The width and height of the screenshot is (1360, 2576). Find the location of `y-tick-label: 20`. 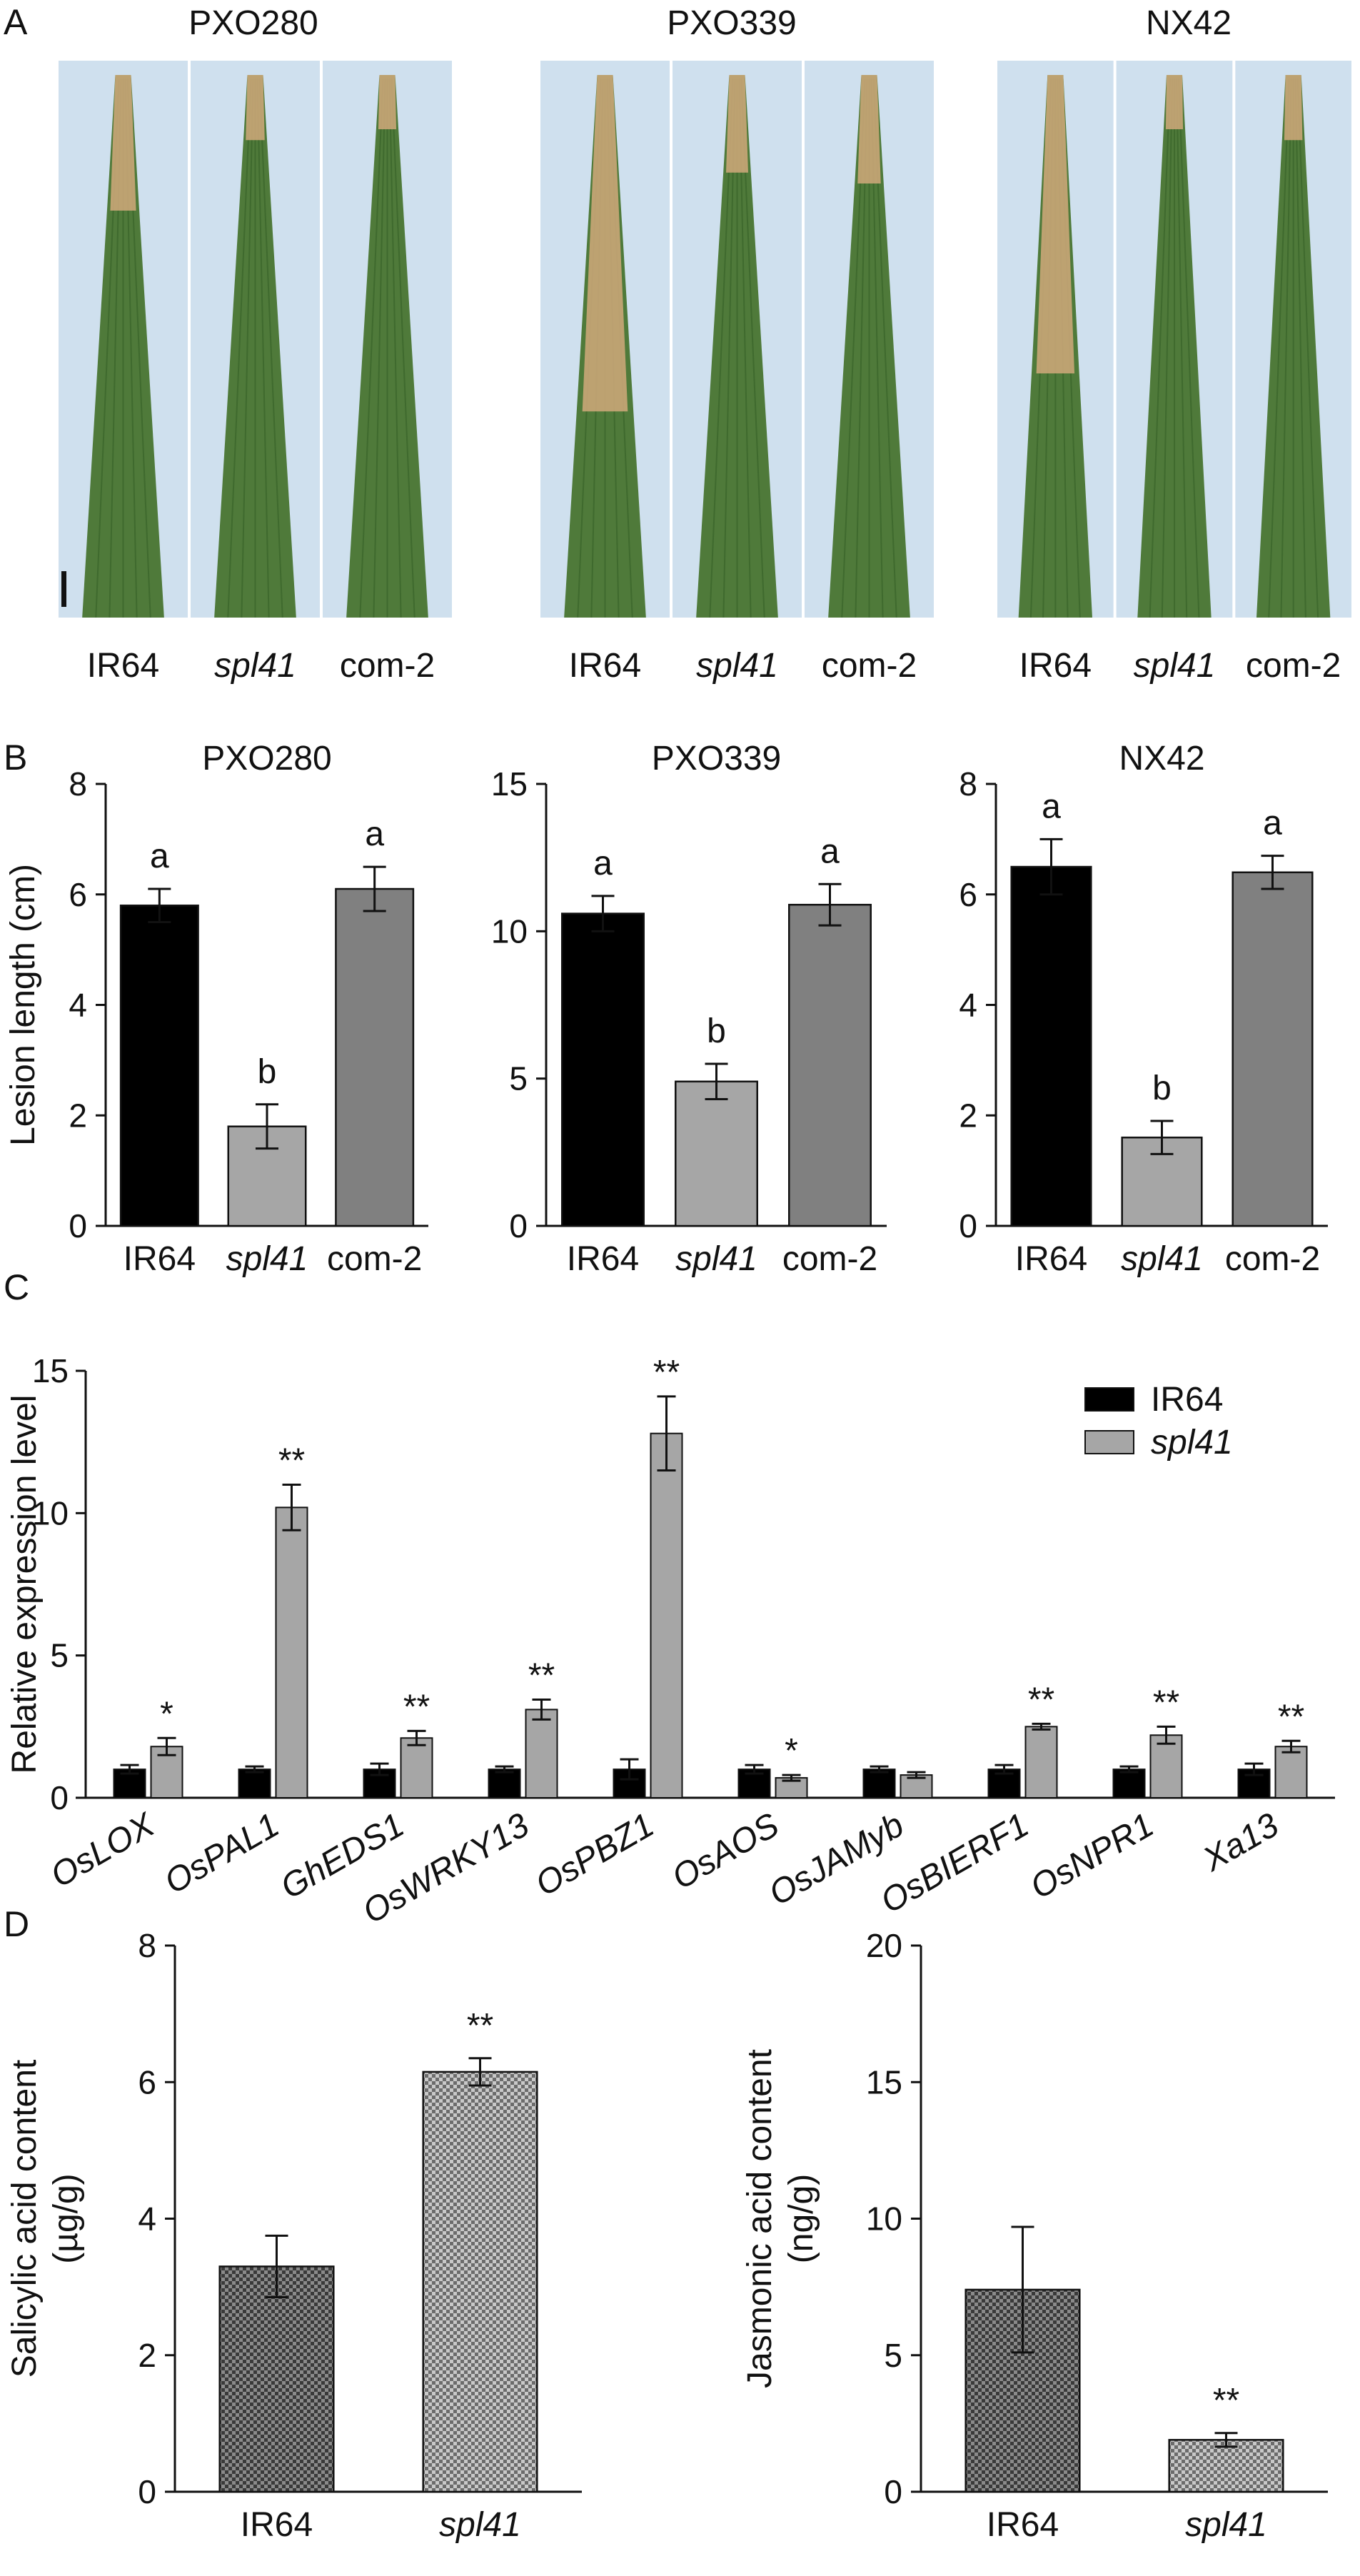

y-tick-label: 20 is located at coordinates (884, 1946).